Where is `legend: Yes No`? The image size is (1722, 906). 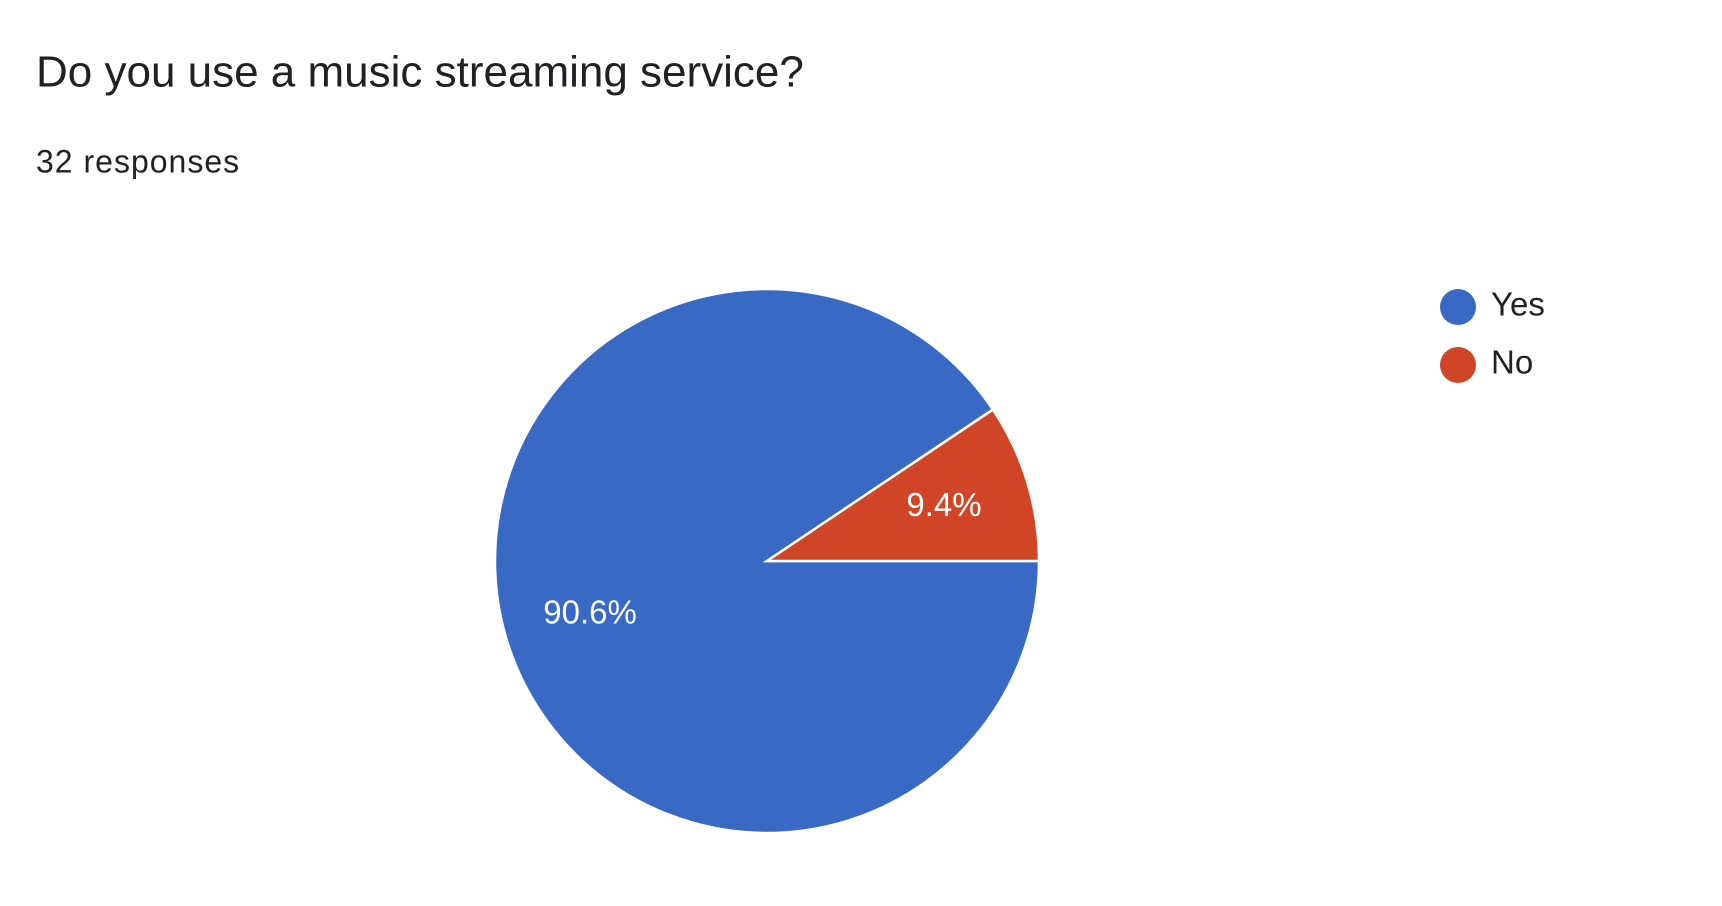 legend: Yes No is located at coordinates (1492, 334).